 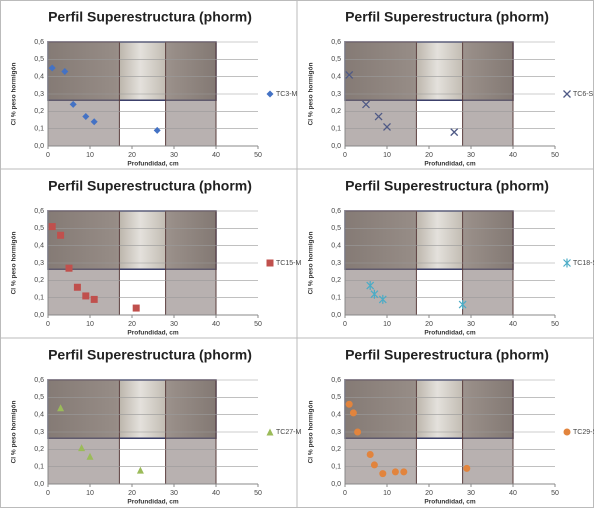 What do you see at coordinates (287, 94) in the screenshot?
I see `legend-label: TC3-M` at bounding box center [287, 94].